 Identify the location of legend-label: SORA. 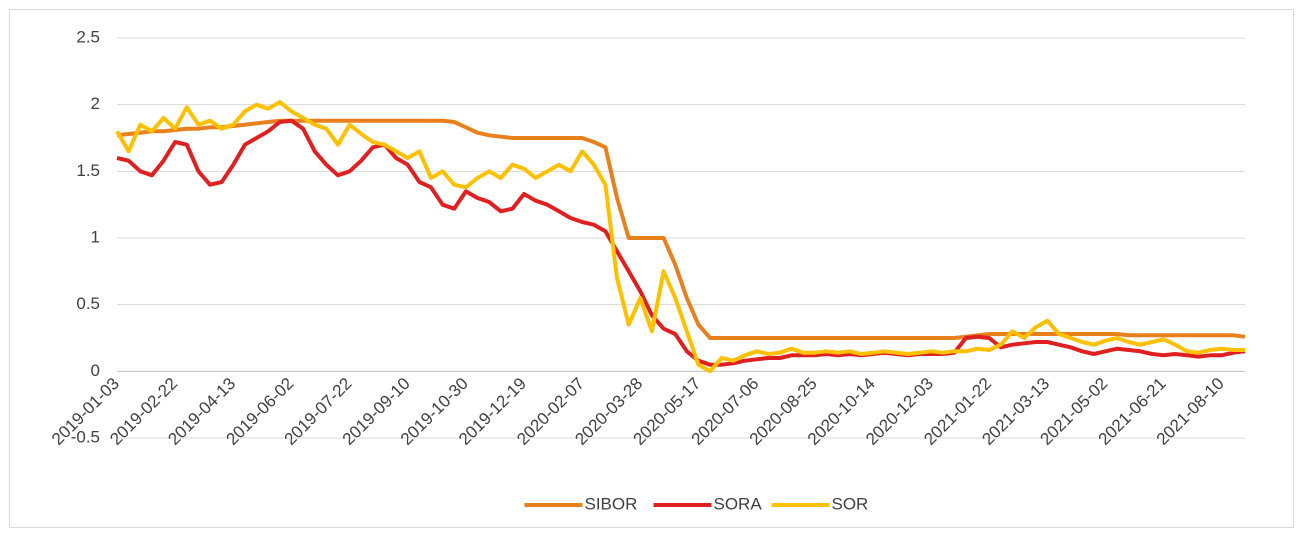
(738, 503).